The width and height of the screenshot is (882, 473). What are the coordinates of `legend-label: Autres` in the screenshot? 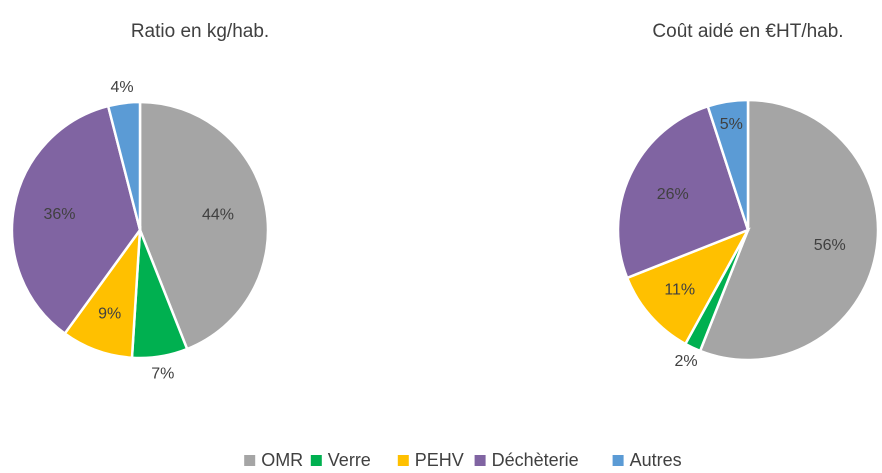 It's located at (656, 460).